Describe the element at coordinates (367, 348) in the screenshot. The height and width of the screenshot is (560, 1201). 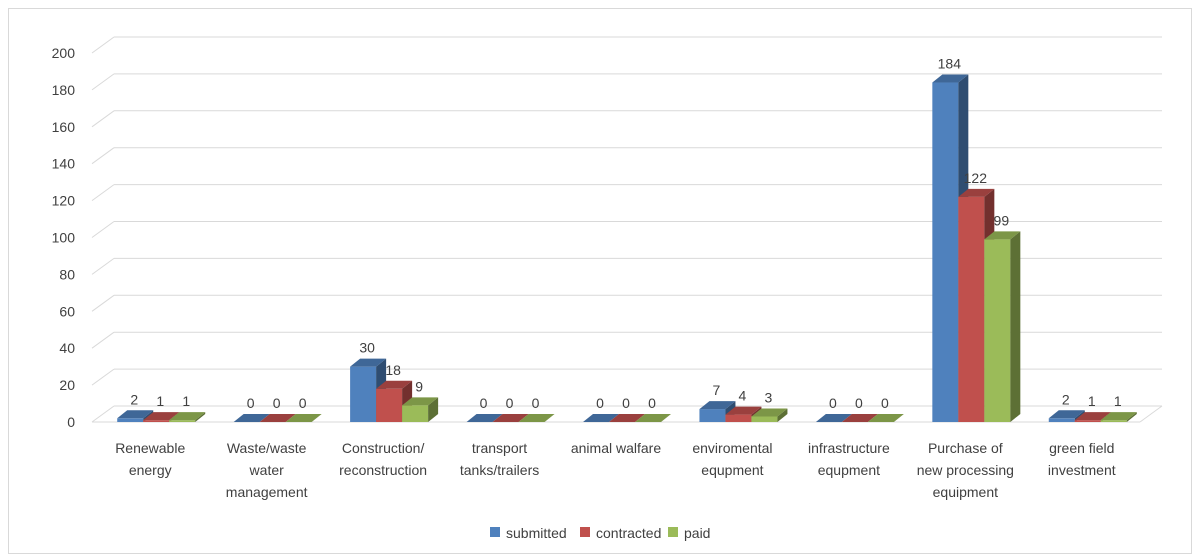
I see `data-label: 30` at that location.